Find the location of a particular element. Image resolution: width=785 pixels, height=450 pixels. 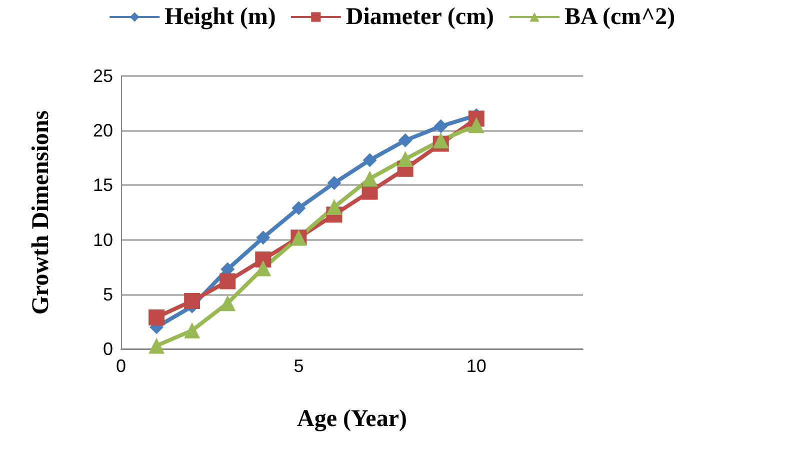

legend-label: BA (cm^2) is located at coordinates (620, 17).